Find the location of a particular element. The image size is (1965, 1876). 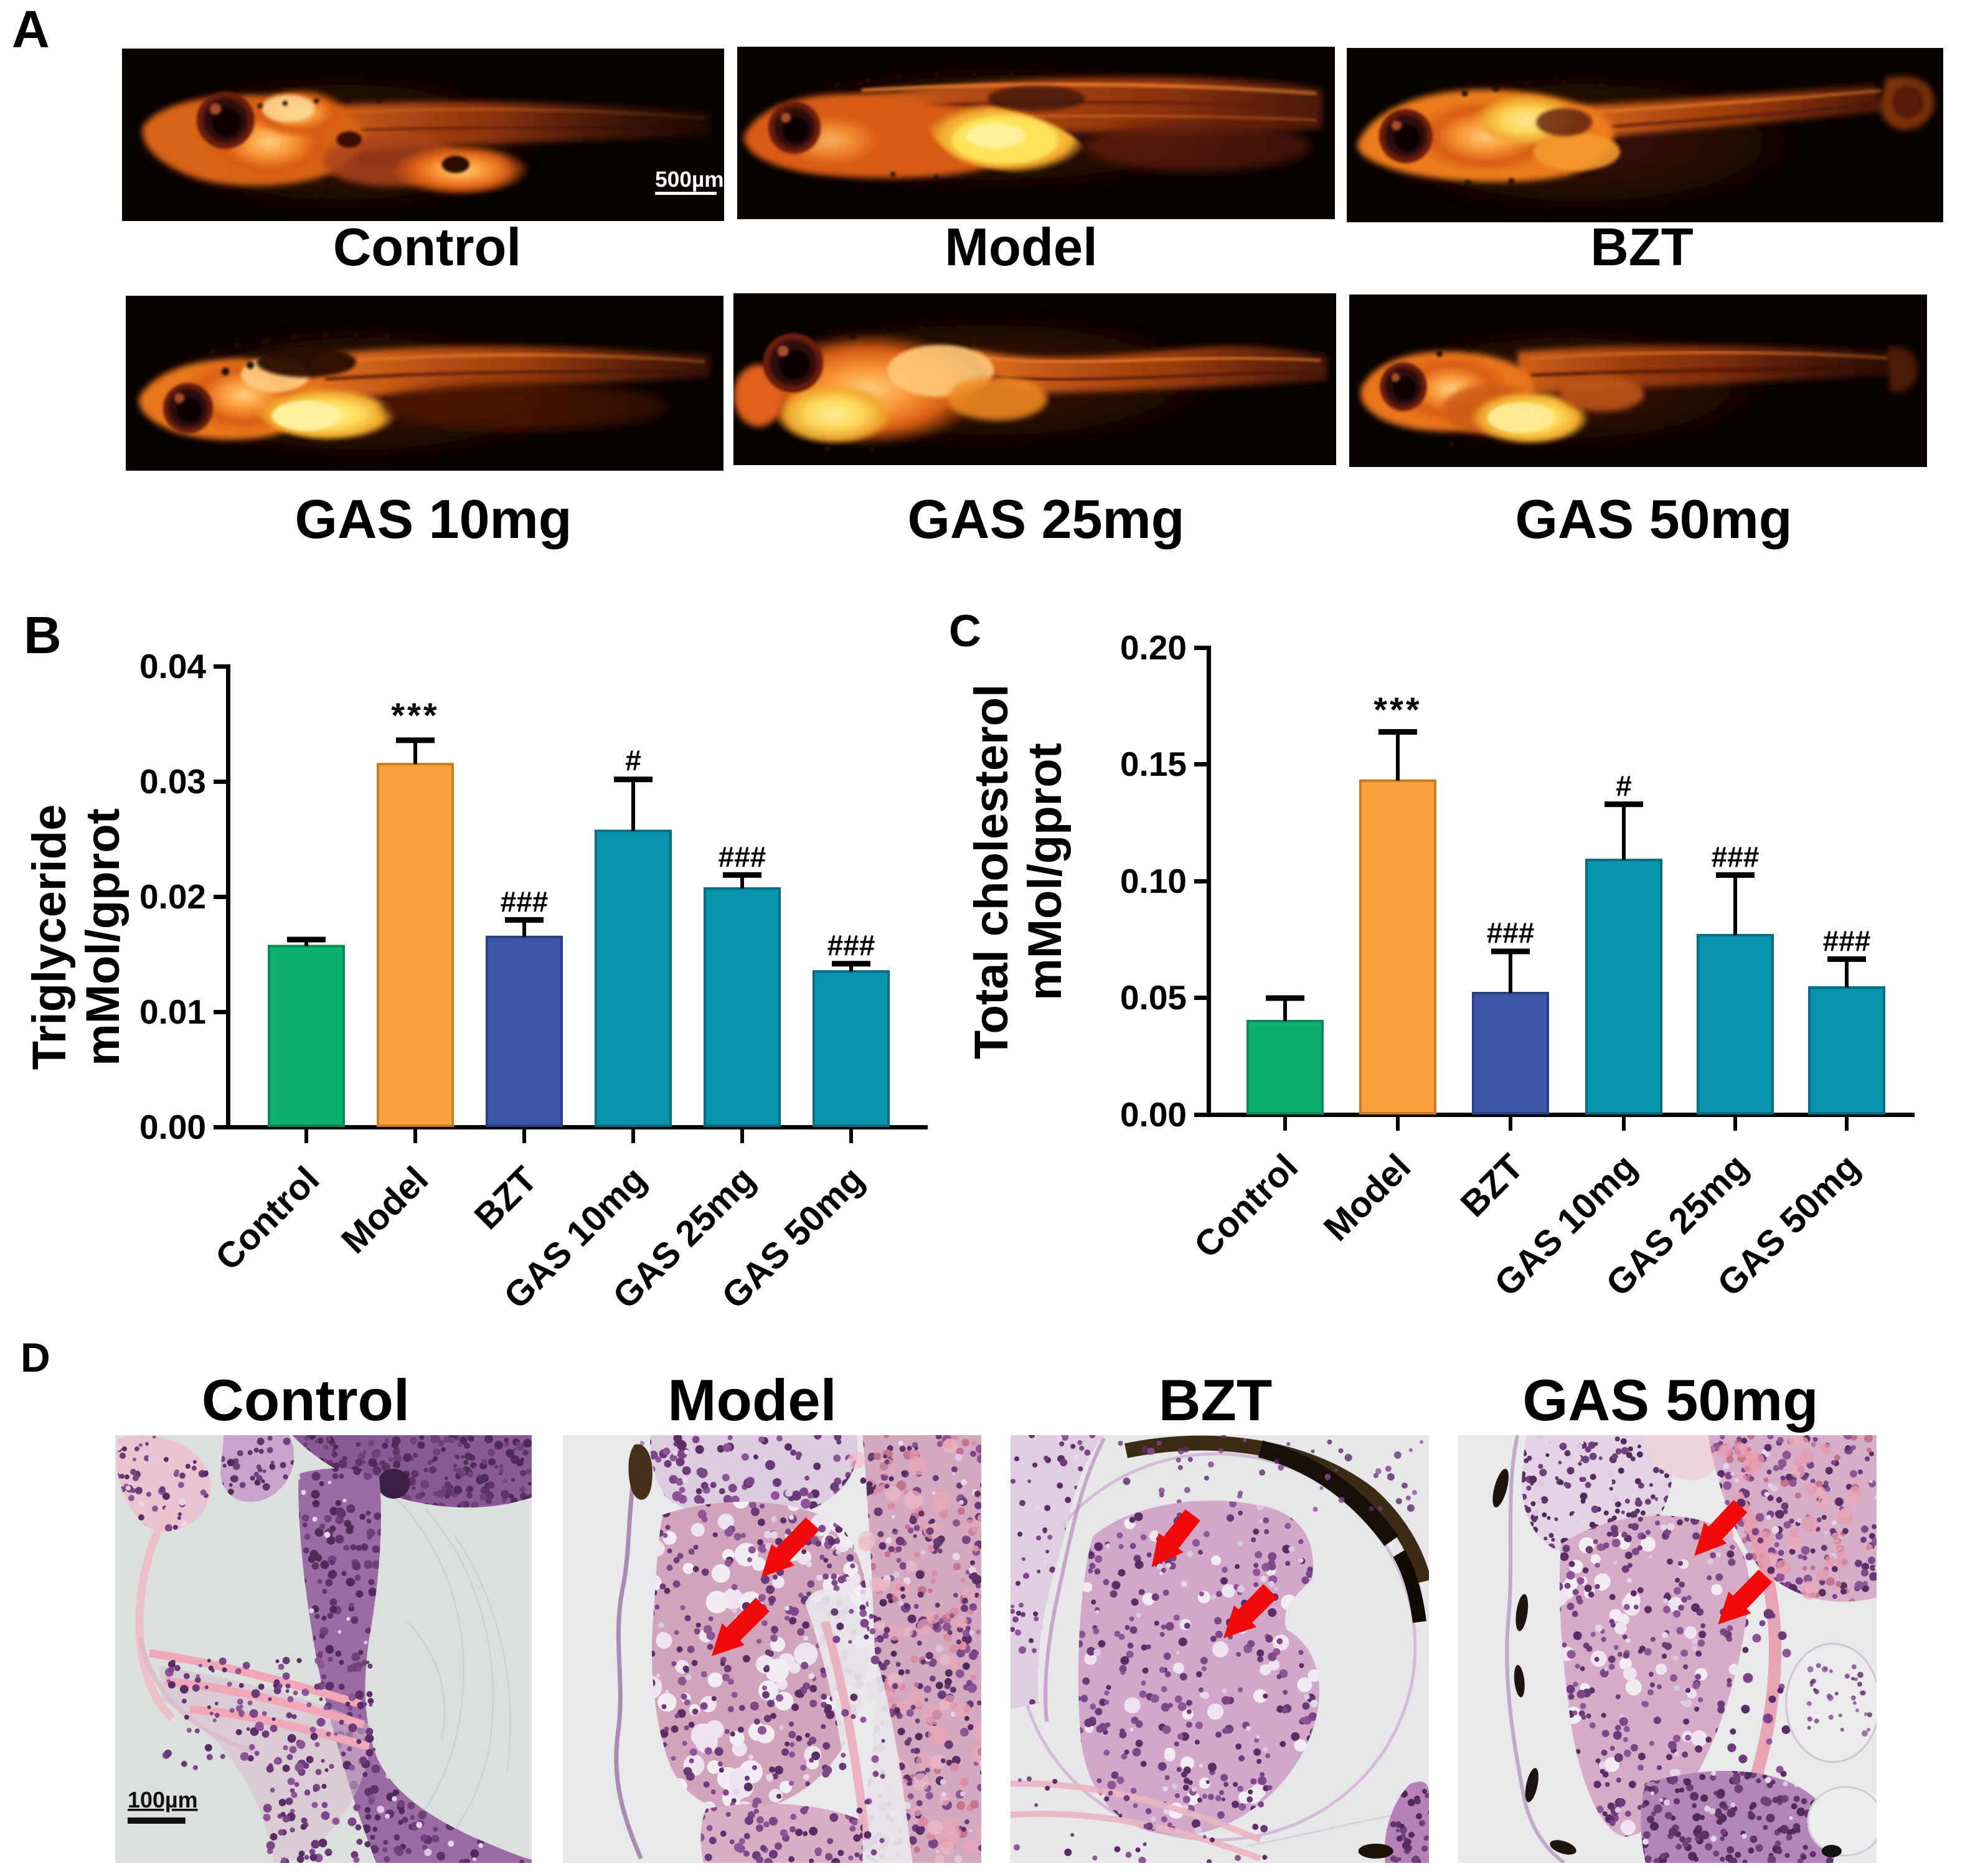

svg-text: 0.10 is located at coordinates (1153, 881).